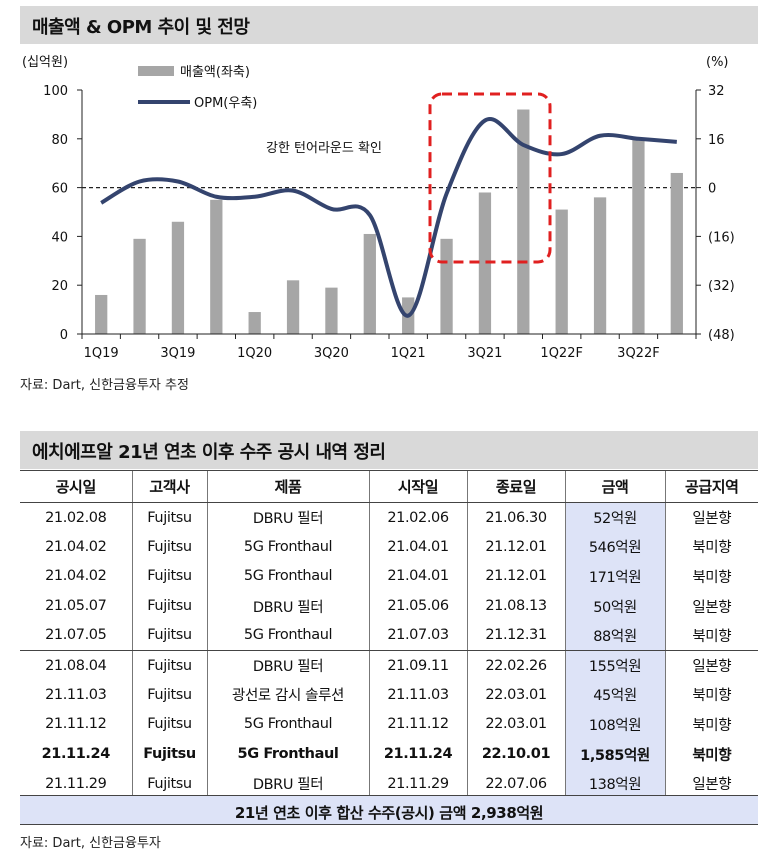  I want to click on x-tick-label: 3Q20, so click(331, 353).